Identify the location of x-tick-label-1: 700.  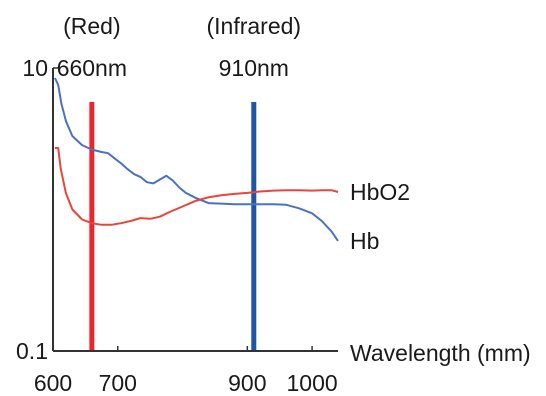
(118, 383).